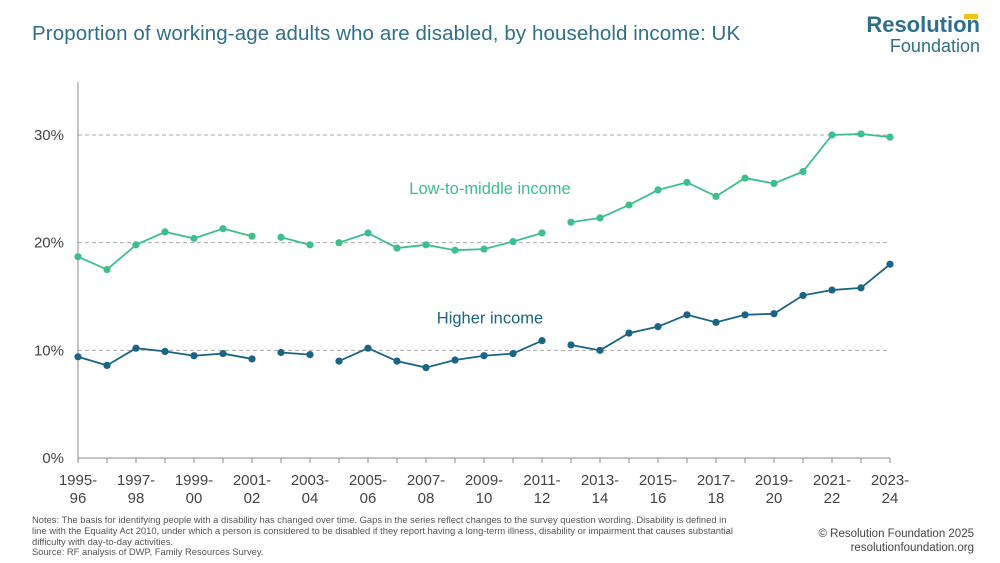  I want to click on logo-accent-bar, so click(971, 16).